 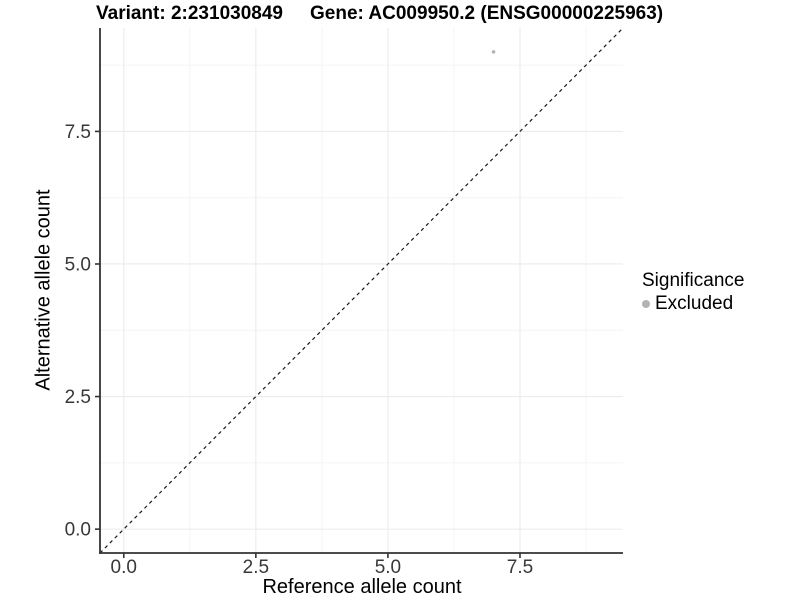 What do you see at coordinates (388, 567) in the screenshot?
I see `x-tick-label: 5.0` at bounding box center [388, 567].